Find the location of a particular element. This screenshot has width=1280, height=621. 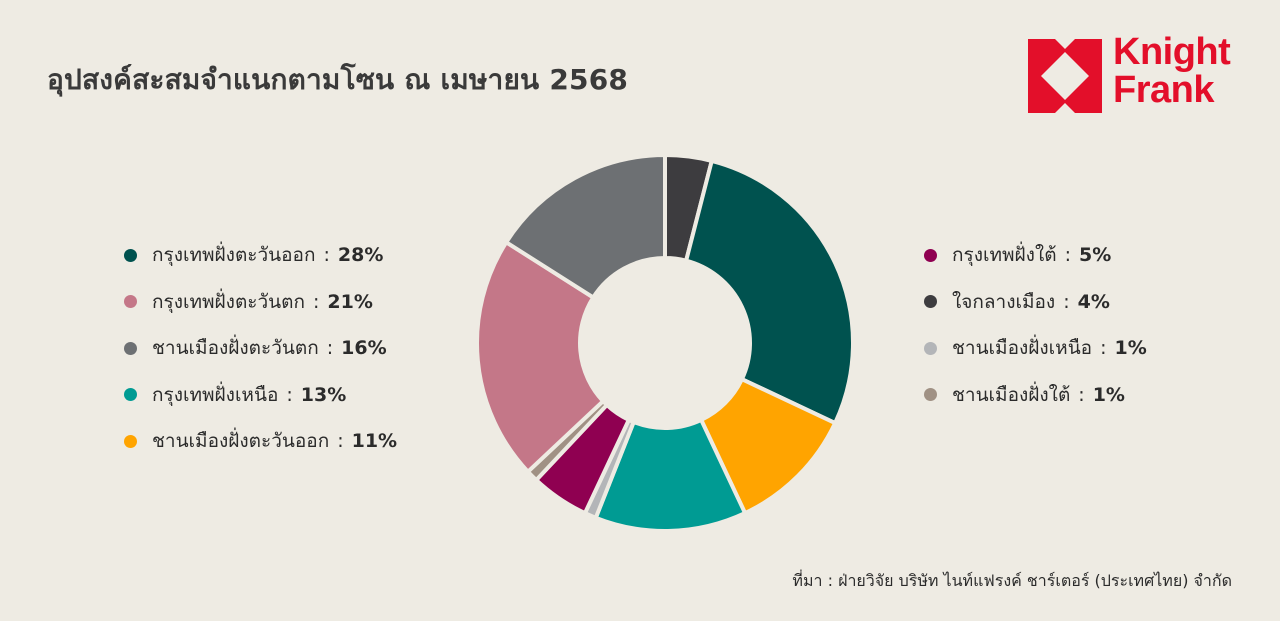

legend-label: ชานเมืองฝั่งตะวันออก is located at coordinates (241, 441).